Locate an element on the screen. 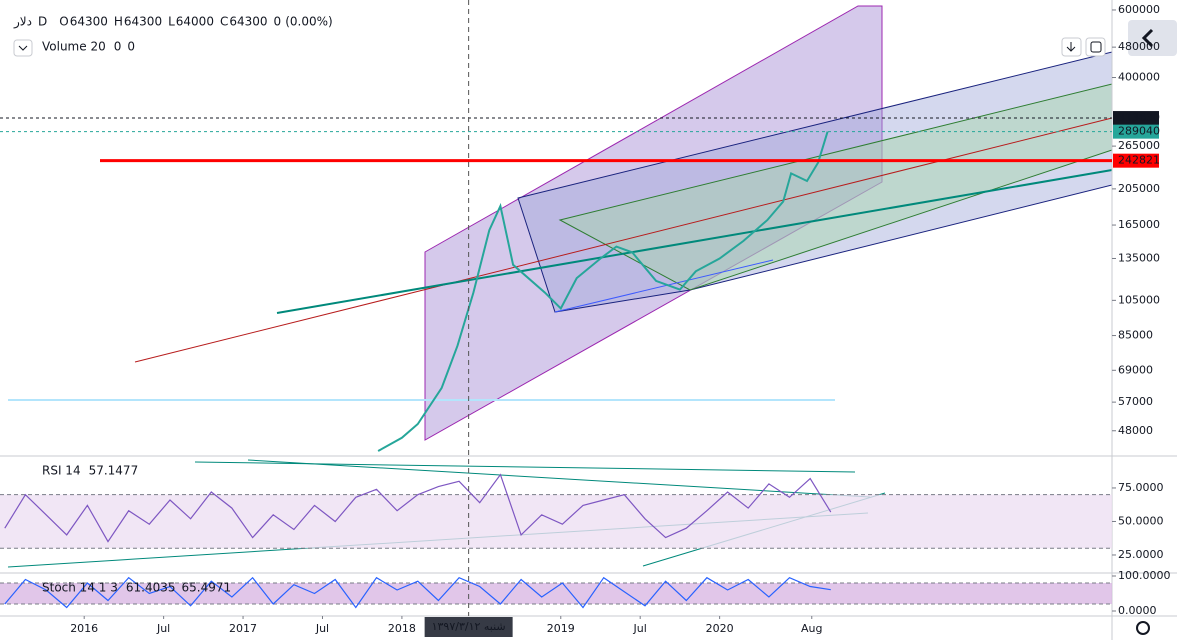 Image resolution: width=1177 pixels, height=640 pixels. indicator-label: RSI 14 is located at coordinates (61, 471).